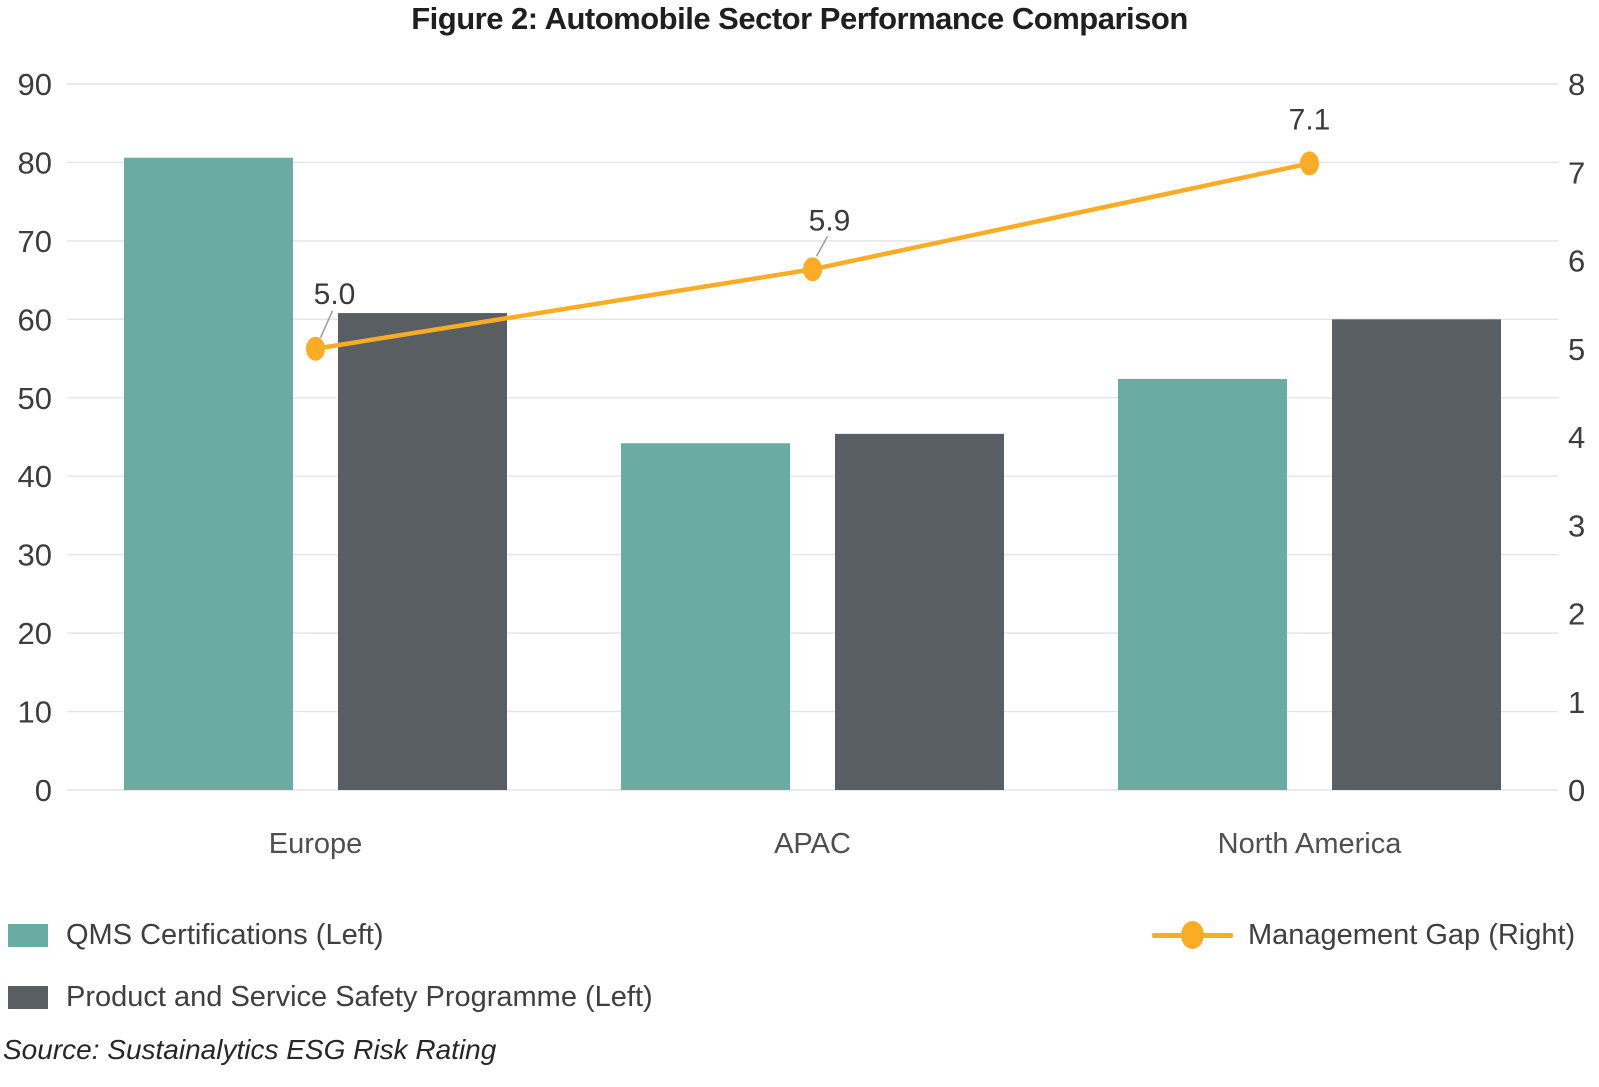 The width and height of the screenshot is (1599, 1087). What do you see at coordinates (1576, 172) in the screenshot?
I see `right-axis-tick-label: 7` at bounding box center [1576, 172].